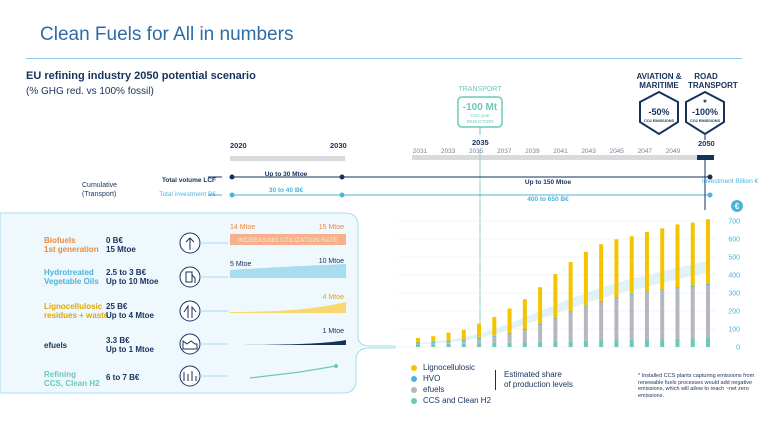 This screenshot has height=432, width=768. I want to click on timeline-year-2041: 2041, so click(560, 151).